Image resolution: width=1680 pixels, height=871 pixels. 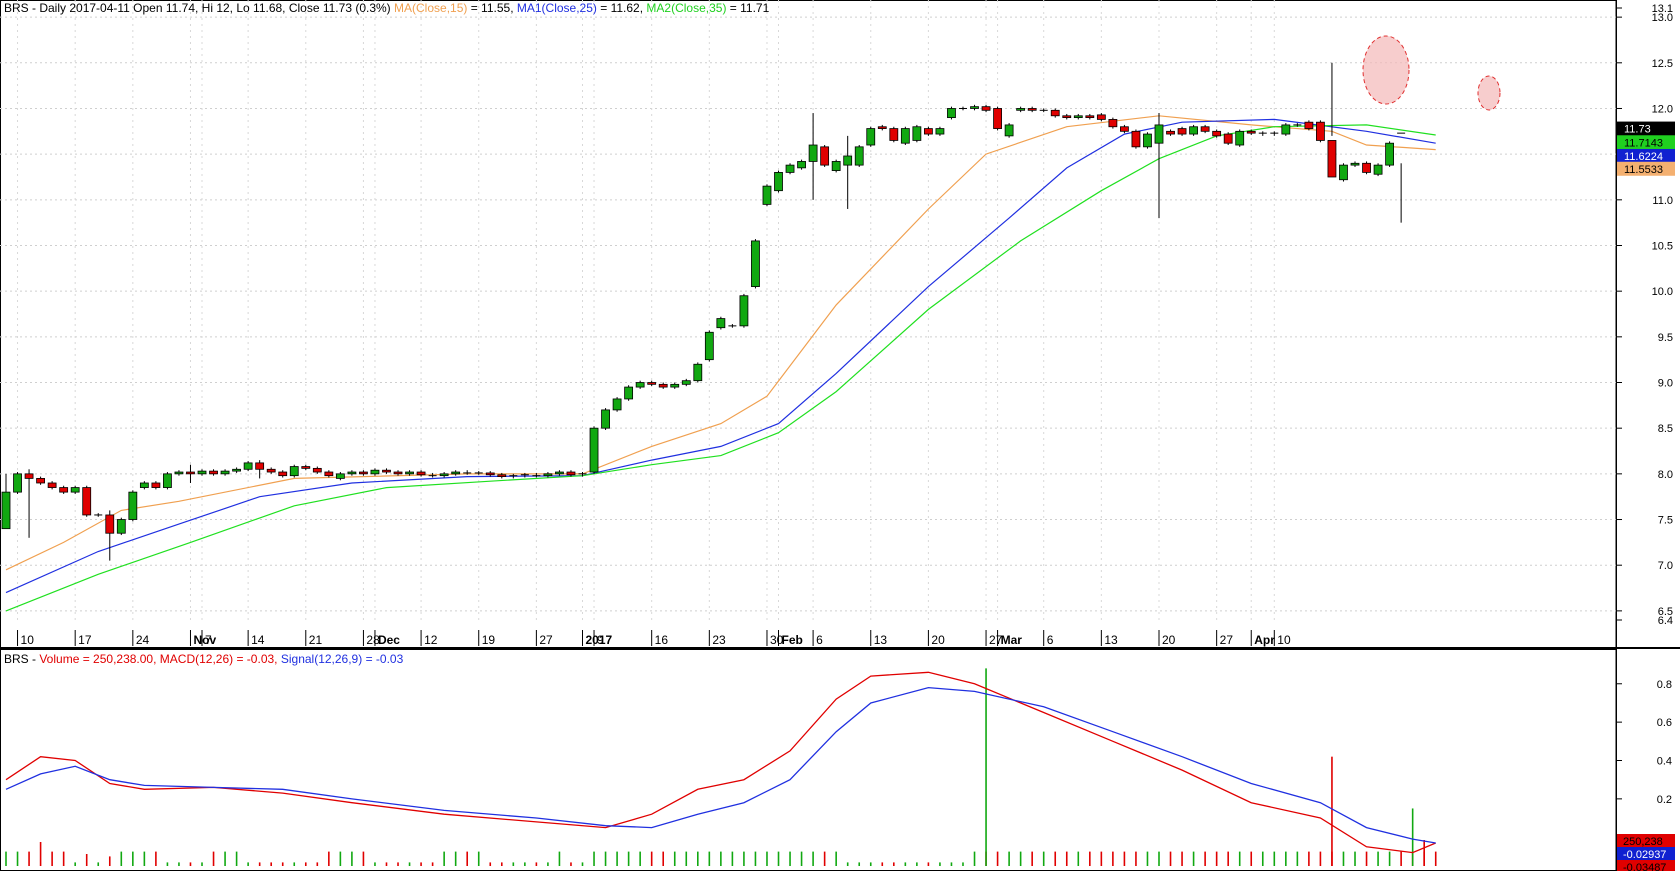 I want to click on price-tag-label: 11.6224, so click(x=1643, y=157).